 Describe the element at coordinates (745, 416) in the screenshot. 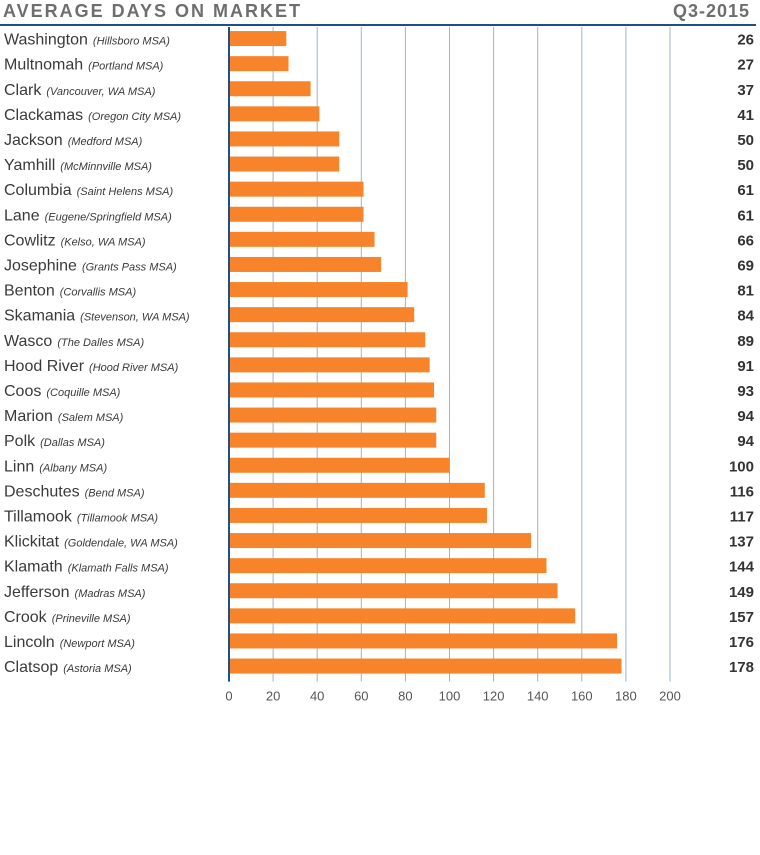

I see `value-label-15: 94` at that location.